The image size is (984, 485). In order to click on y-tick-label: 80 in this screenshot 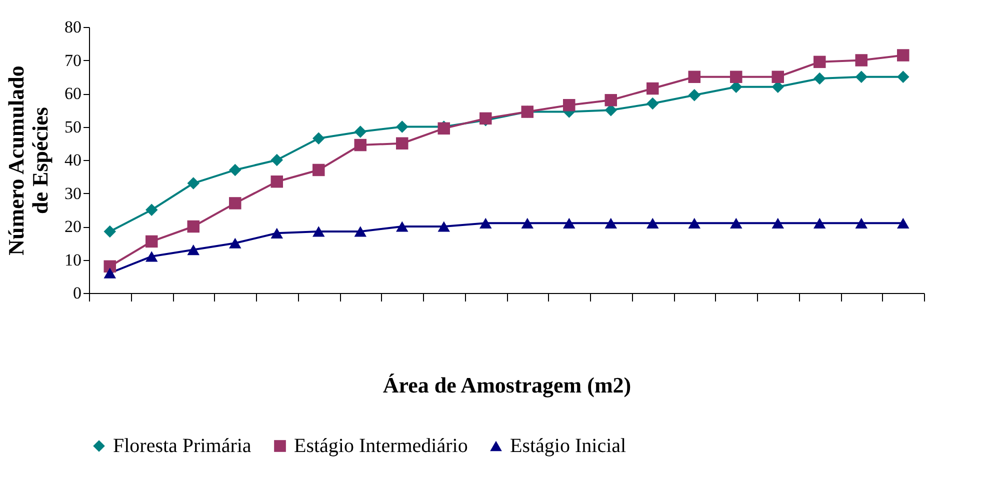, I will do `click(73, 27)`.